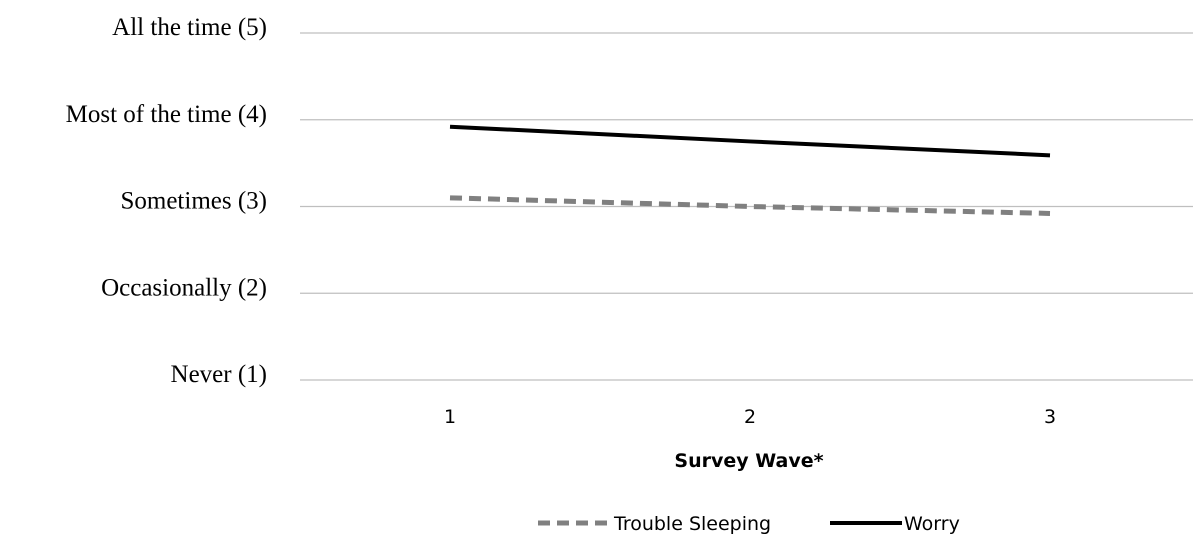 The height and width of the screenshot is (546, 1194). I want to click on y-tick-label: Sometimes (3), so click(193, 201).